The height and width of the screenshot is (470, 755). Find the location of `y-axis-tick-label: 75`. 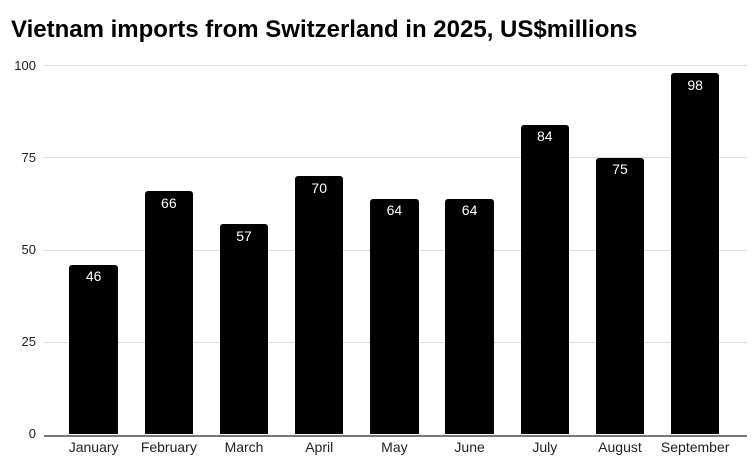

y-axis-tick-label: 75 is located at coordinates (28, 157).